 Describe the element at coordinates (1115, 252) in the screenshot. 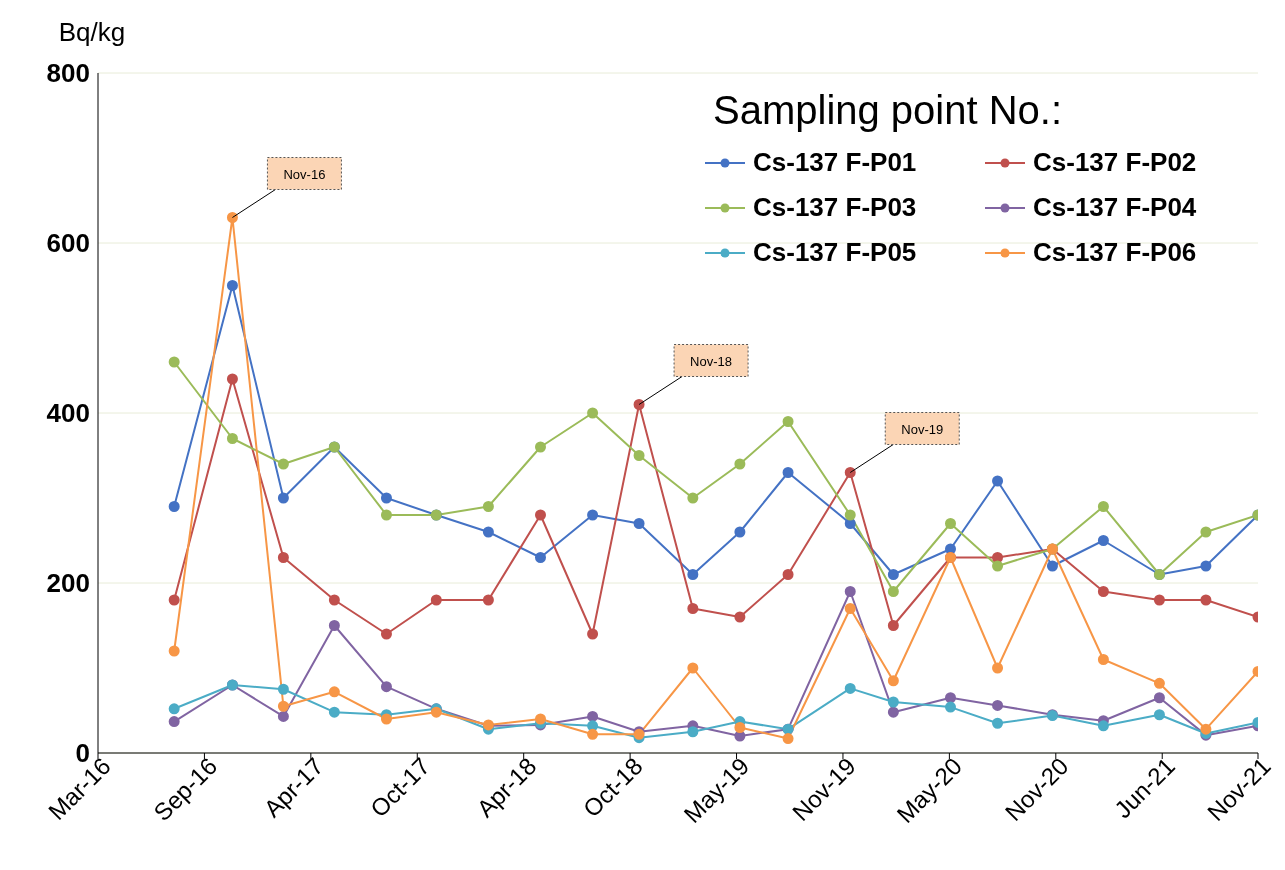

I see `legend-label: Cs-137 F-P06` at that location.